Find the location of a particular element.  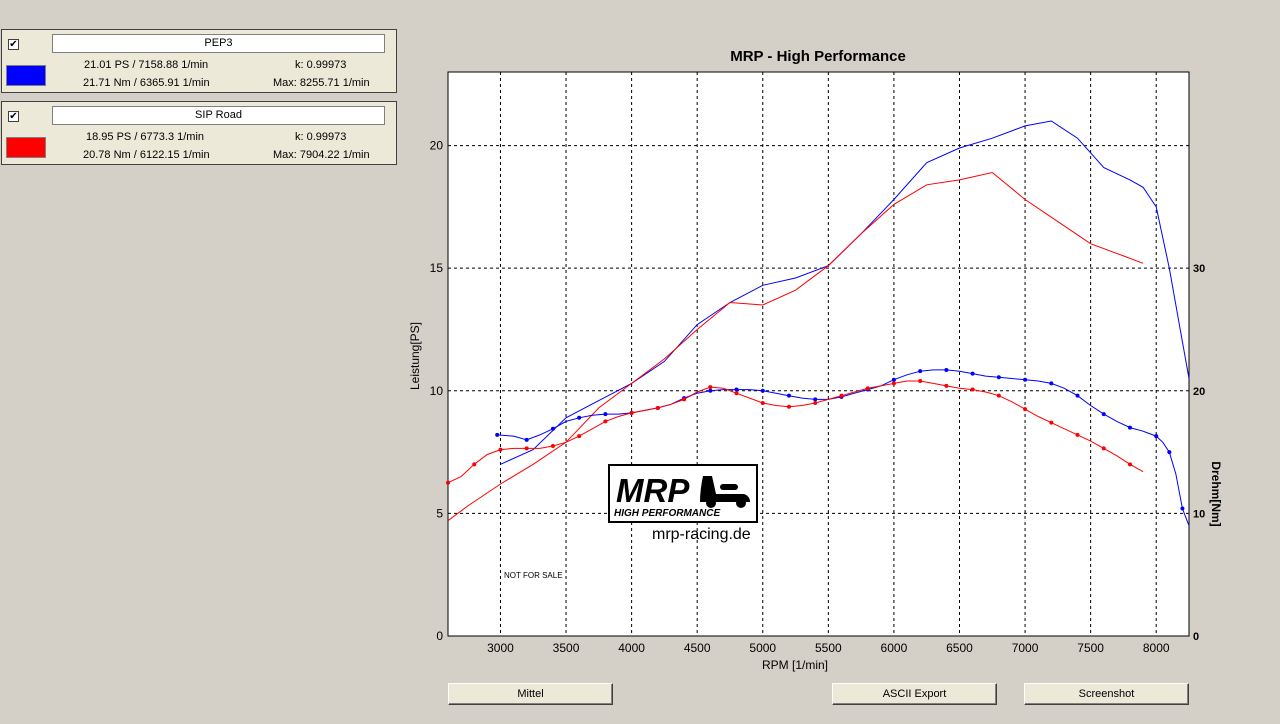

x-tick-label: 7500 is located at coordinates (1090, 648).